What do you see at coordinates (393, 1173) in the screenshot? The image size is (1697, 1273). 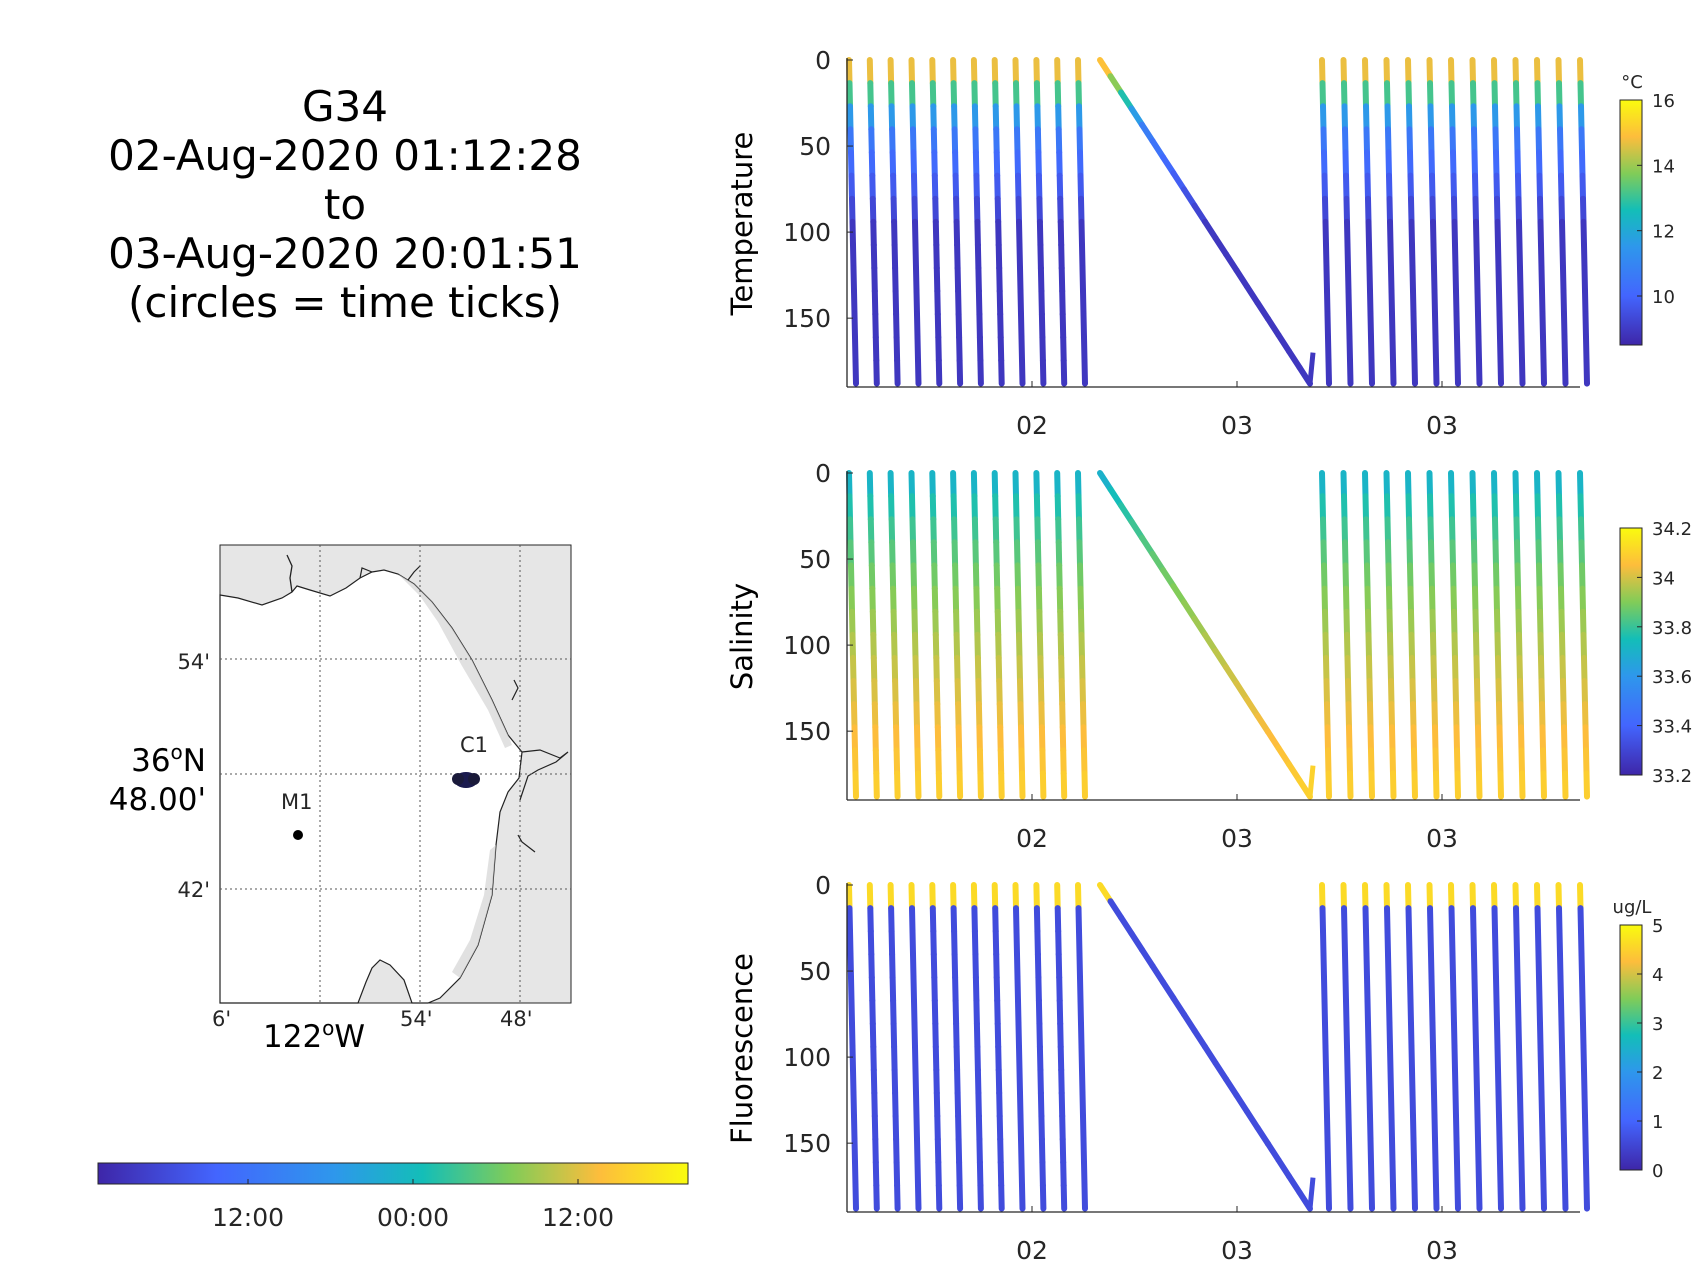 I see `time-colorbar-bar` at bounding box center [393, 1173].